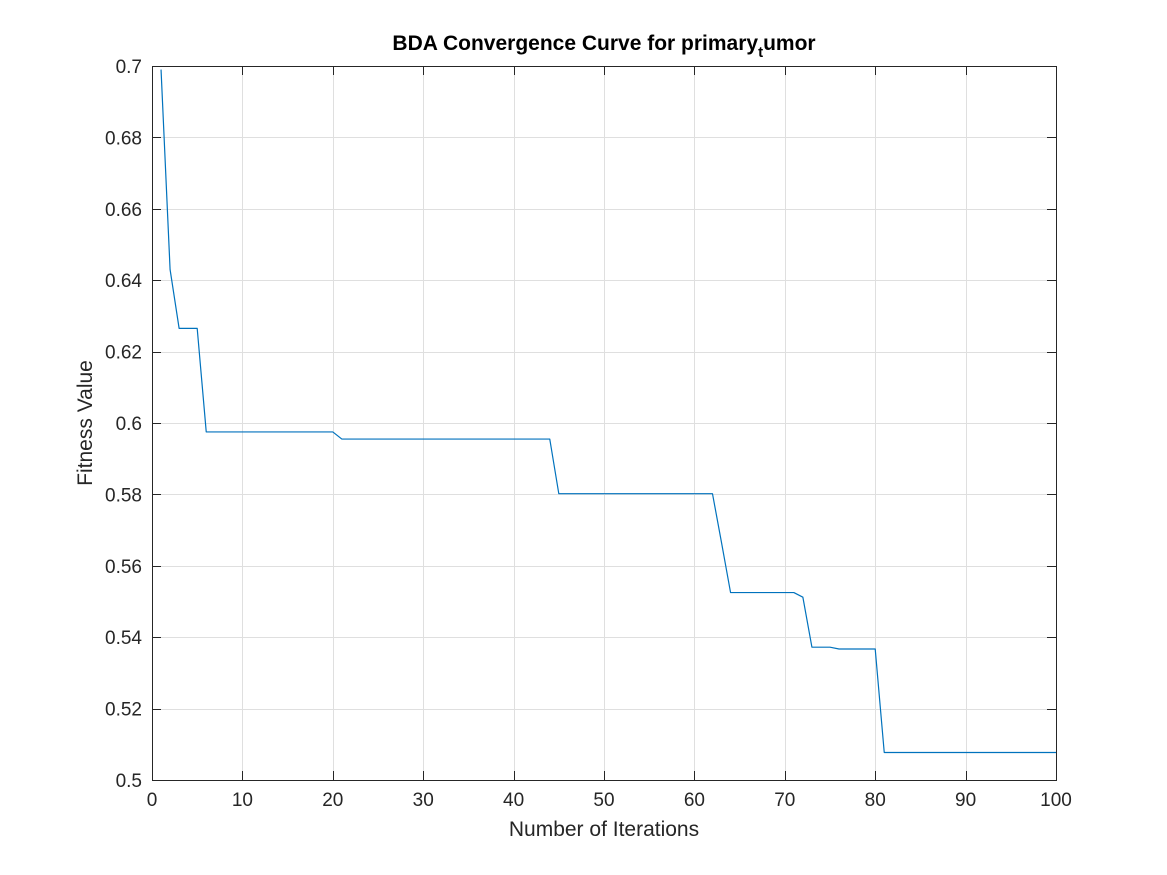 Image resolution: width=1167 pixels, height=875 pixels. Describe the element at coordinates (423, 800) in the screenshot. I see `x-tick-label: 30` at that location.